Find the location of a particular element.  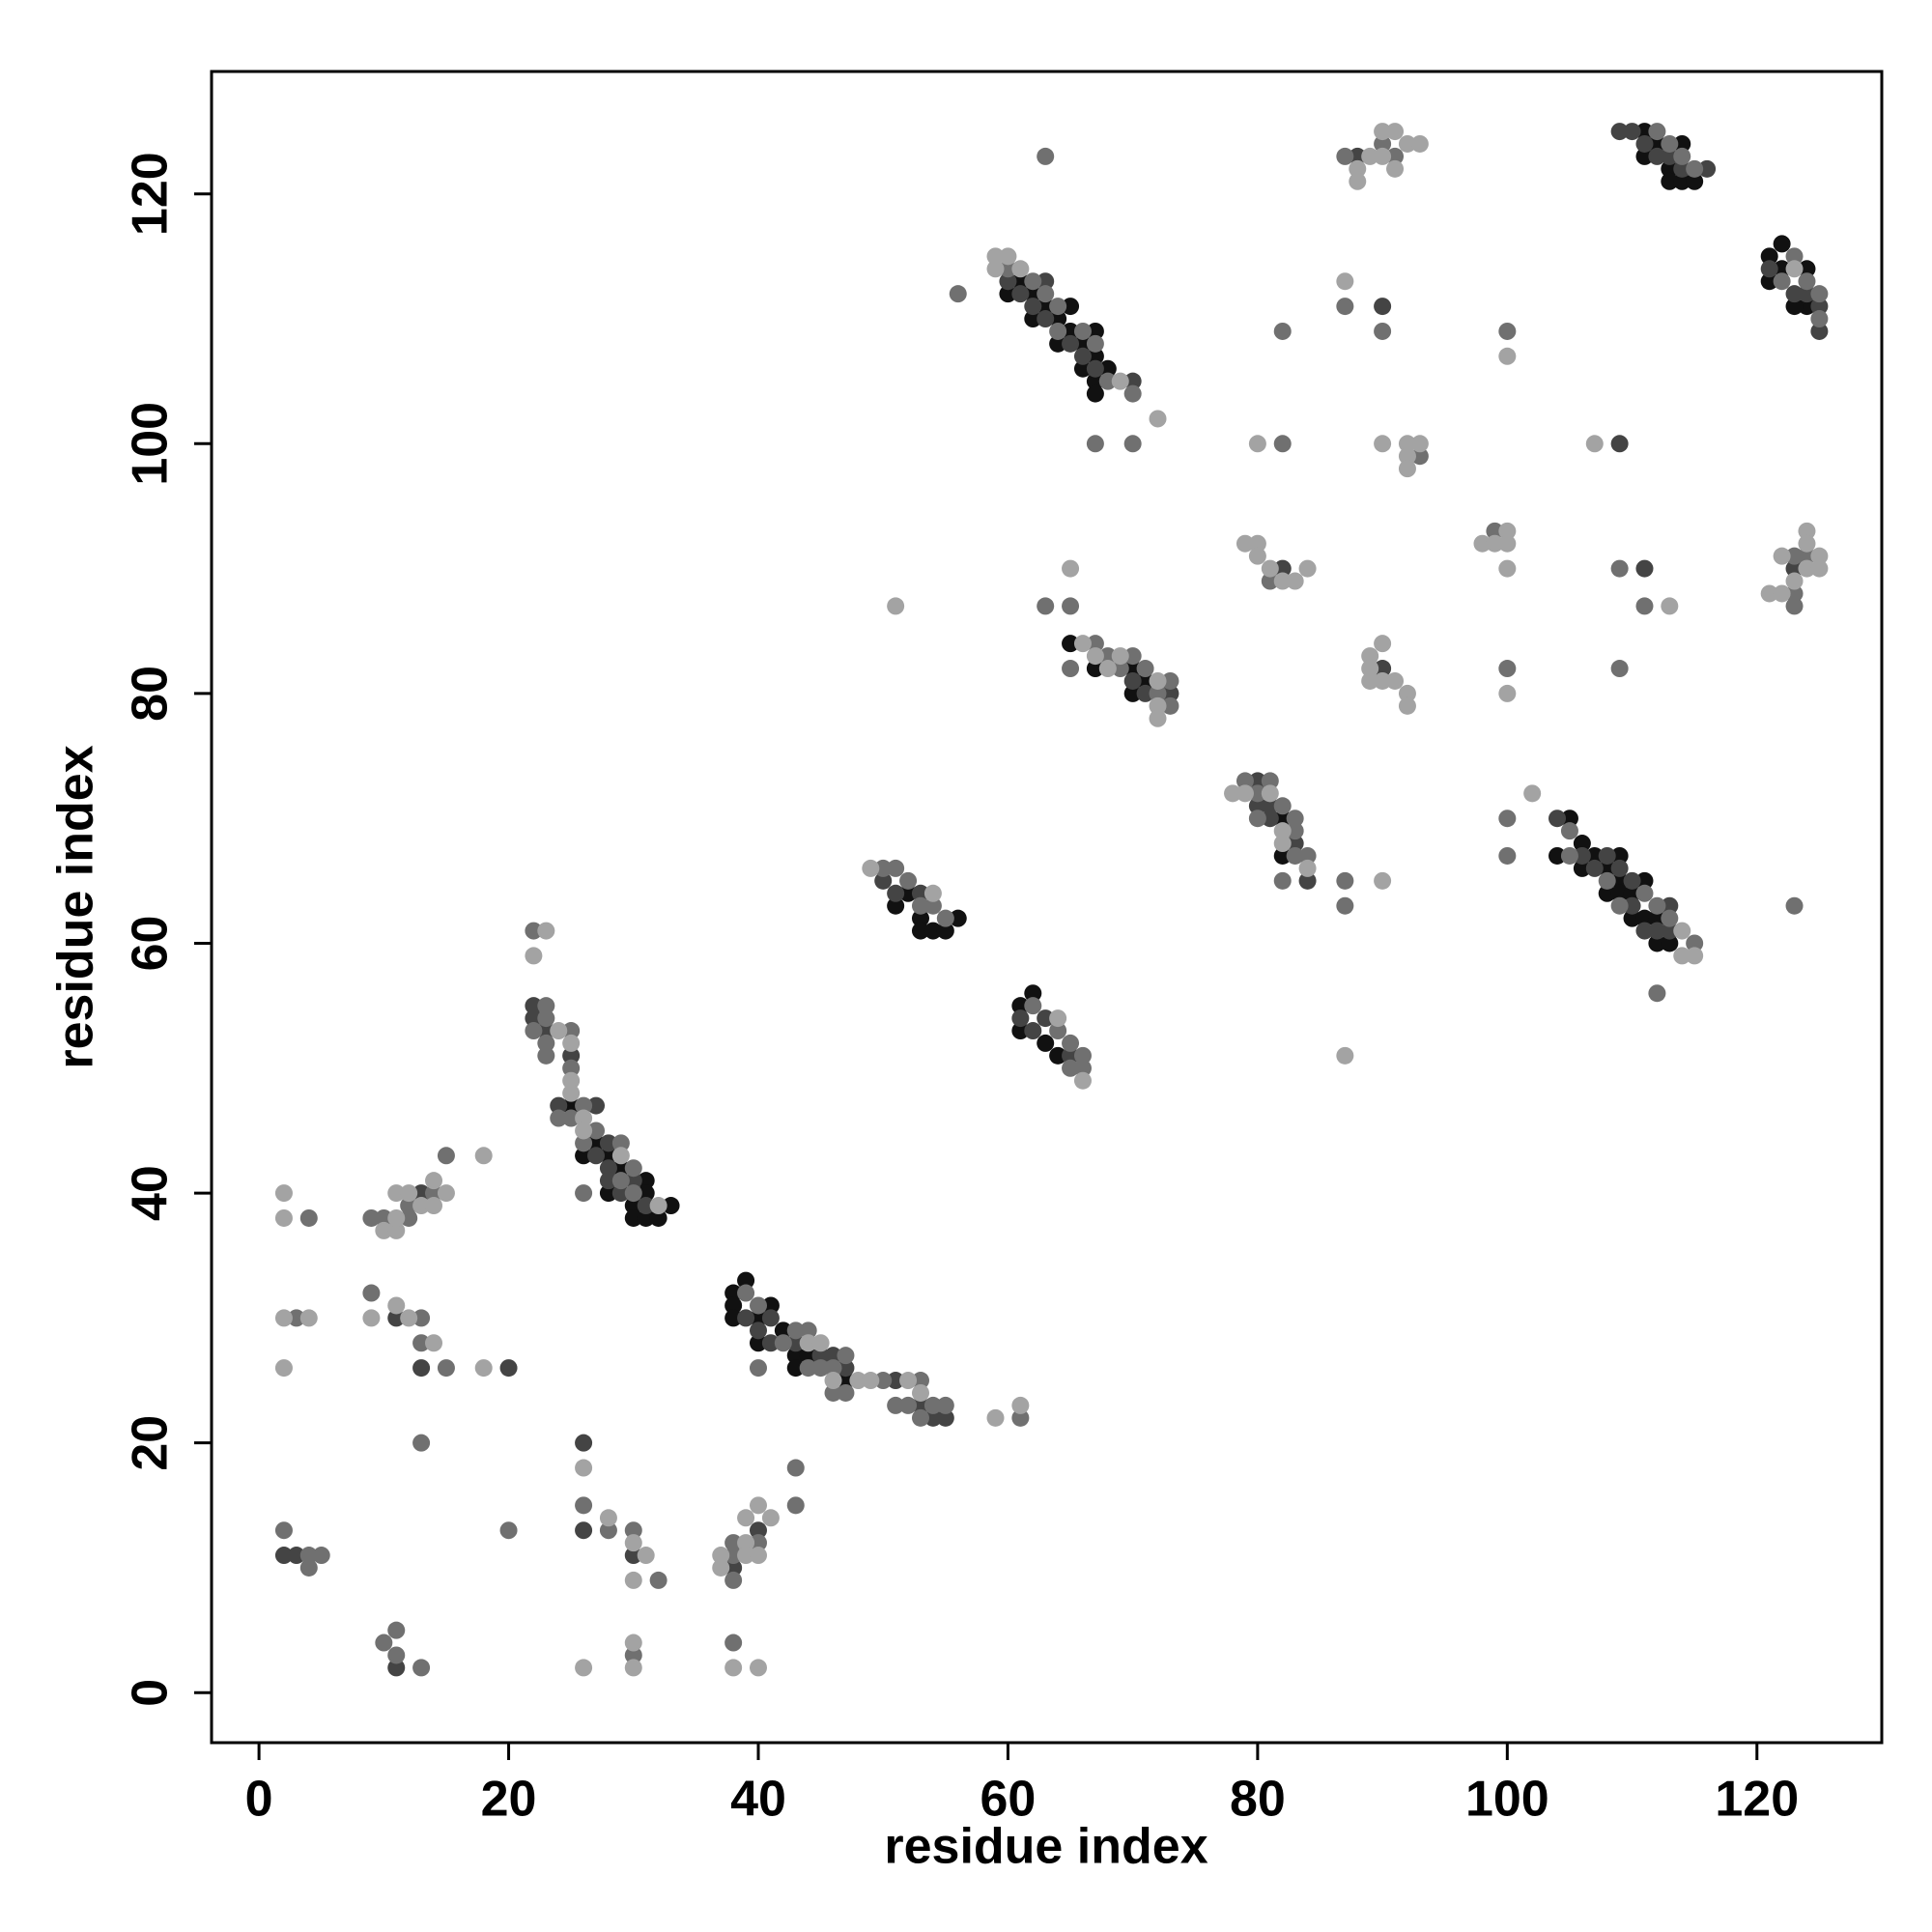

x-tick-label: 120 is located at coordinates (1757, 1800).